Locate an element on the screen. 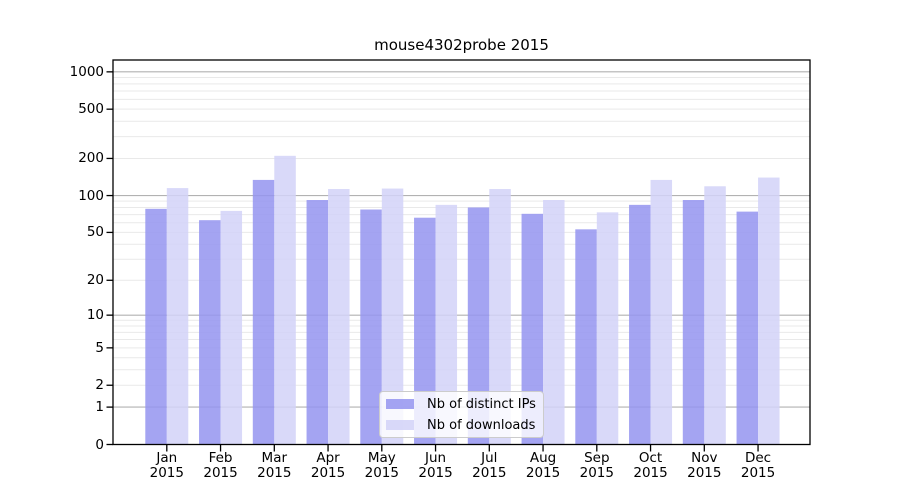 The image size is (900, 500). y-tick-label-1000: 1000 is located at coordinates (86, 71).